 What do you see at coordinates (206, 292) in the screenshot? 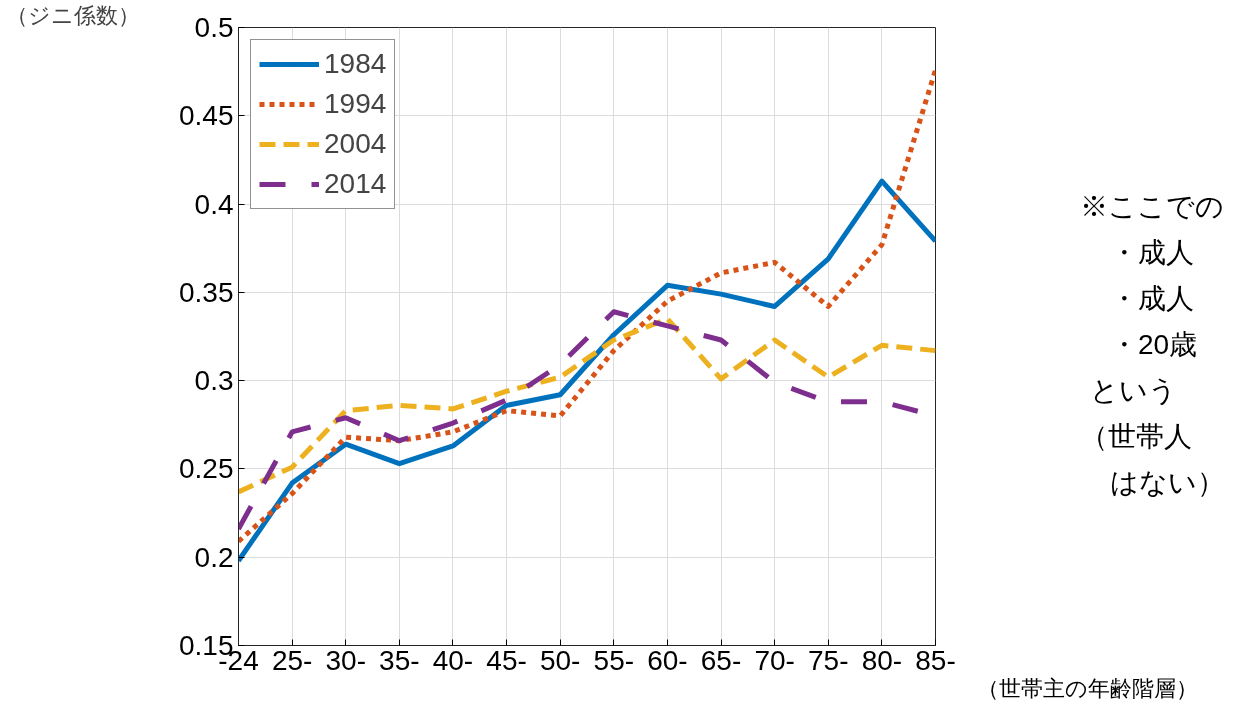
I see `y-tick-label: 0.35` at bounding box center [206, 292].